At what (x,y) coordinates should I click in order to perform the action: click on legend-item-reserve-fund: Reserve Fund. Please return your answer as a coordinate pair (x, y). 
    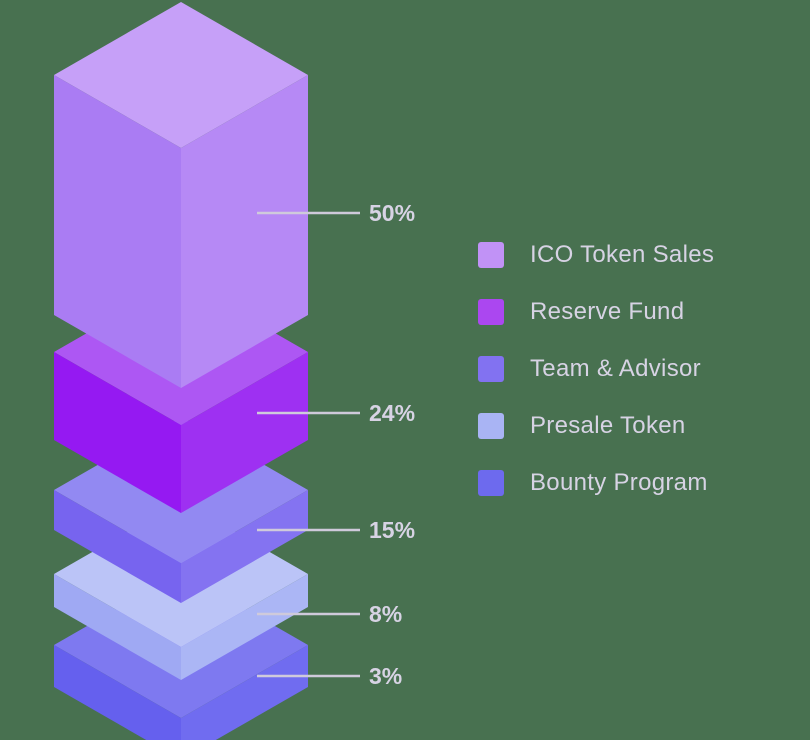
    Looking at the image, I should click on (596, 311).